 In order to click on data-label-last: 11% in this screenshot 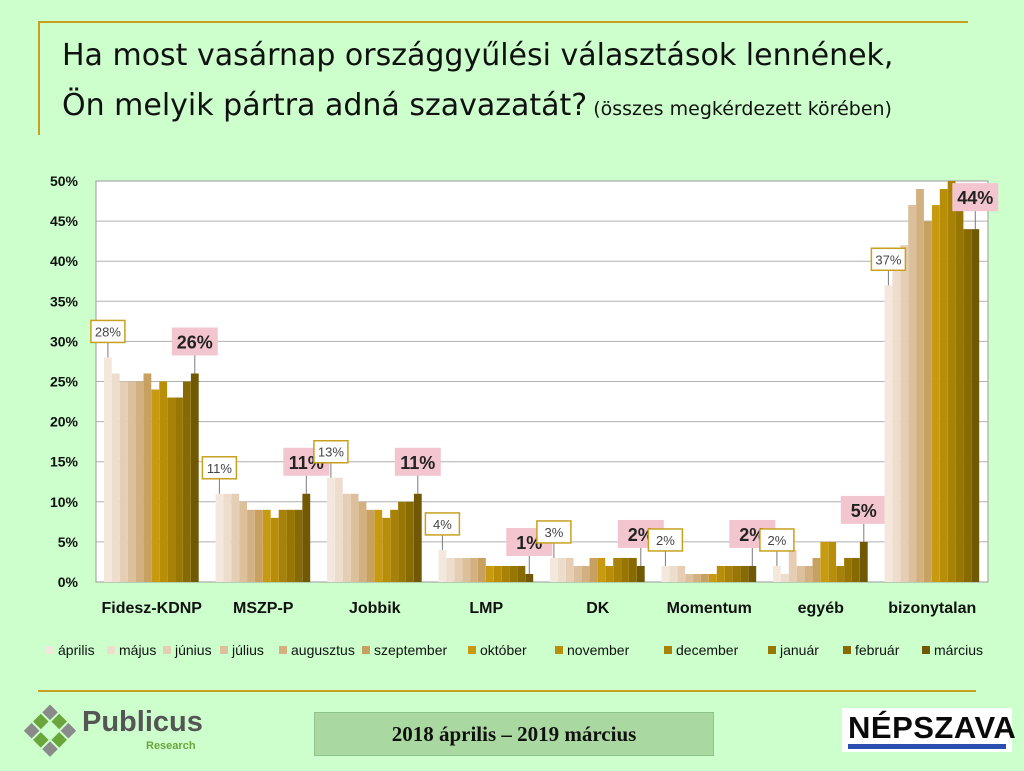, I will do `click(417, 463)`.